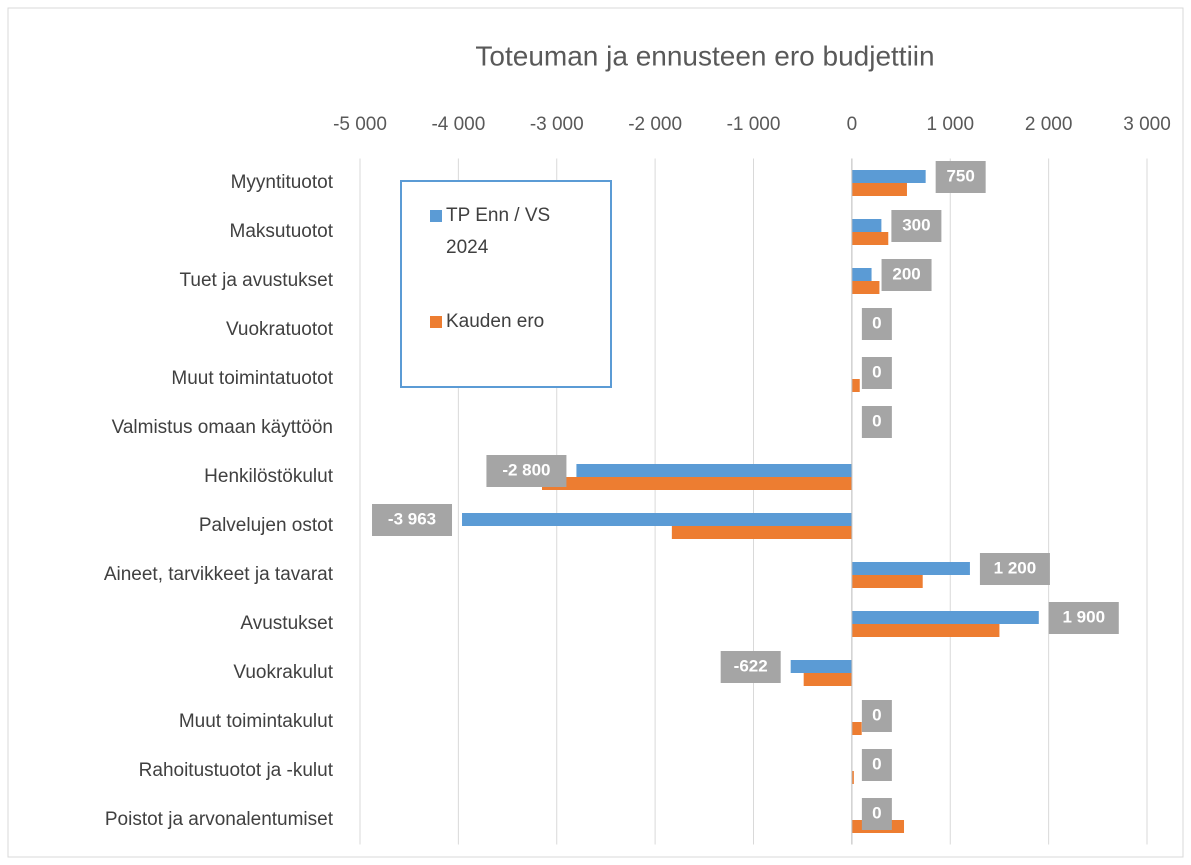 This screenshot has width=1191, height=865. What do you see at coordinates (852, 124) in the screenshot?
I see `x-tick-label: 0` at bounding box center [852, 124].